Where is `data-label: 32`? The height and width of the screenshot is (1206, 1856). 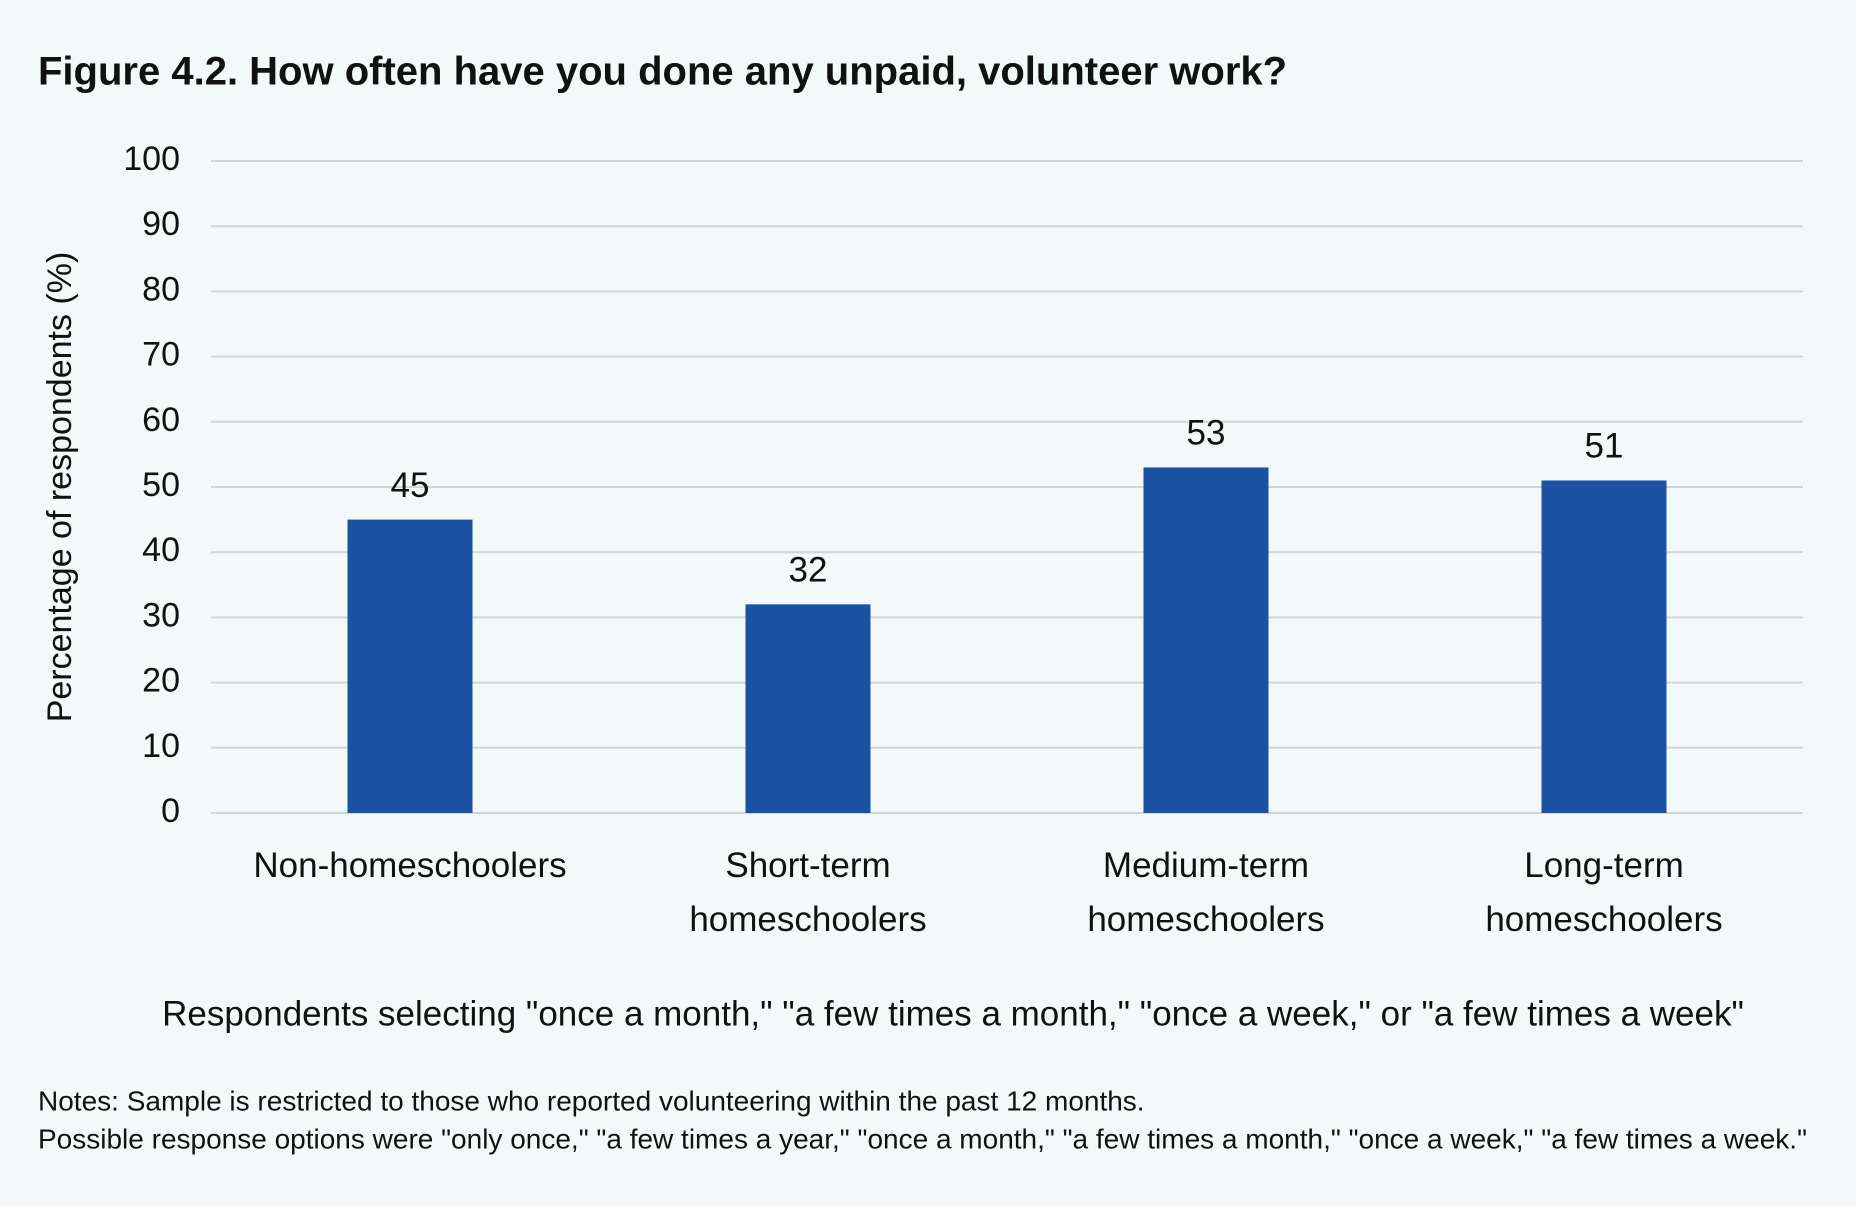
data-label: 32 is located at coordinates (808, 570).